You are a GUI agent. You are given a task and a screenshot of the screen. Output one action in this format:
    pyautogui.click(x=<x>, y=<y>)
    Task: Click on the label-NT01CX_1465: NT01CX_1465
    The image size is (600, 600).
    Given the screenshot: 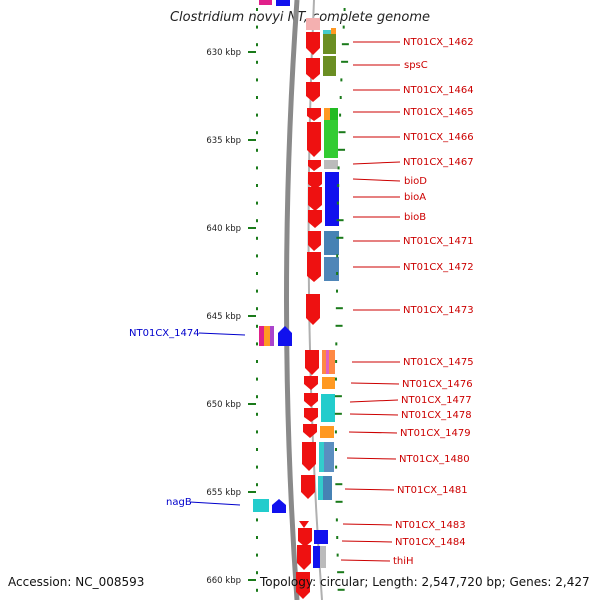 What is the action you would take?
    pyautogui.click(x=438, y=112)
    